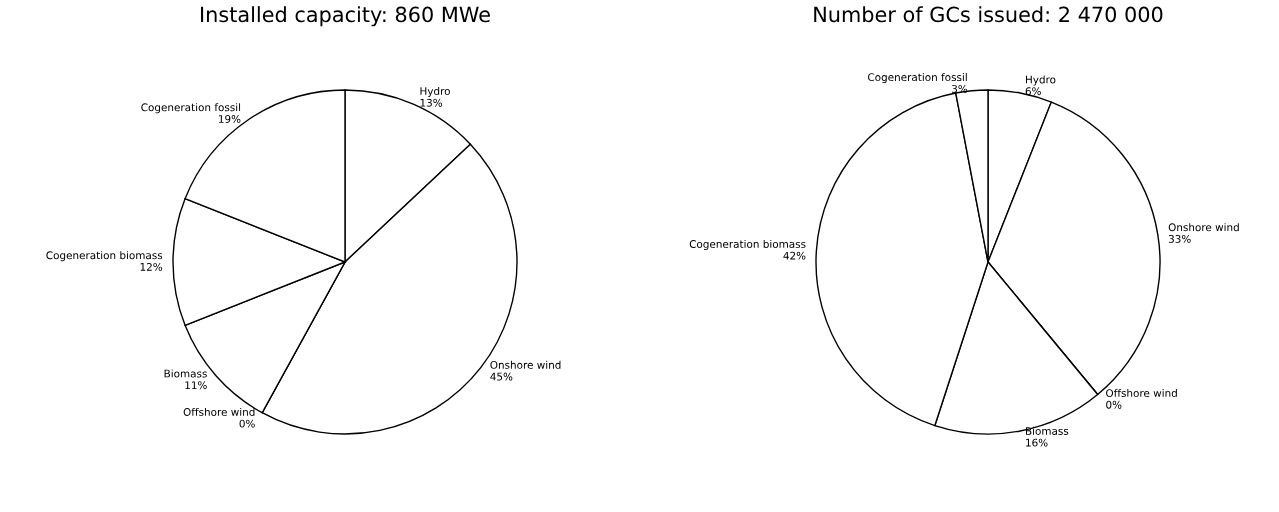  I want to click on data-label: 12%, so click(151, 266).